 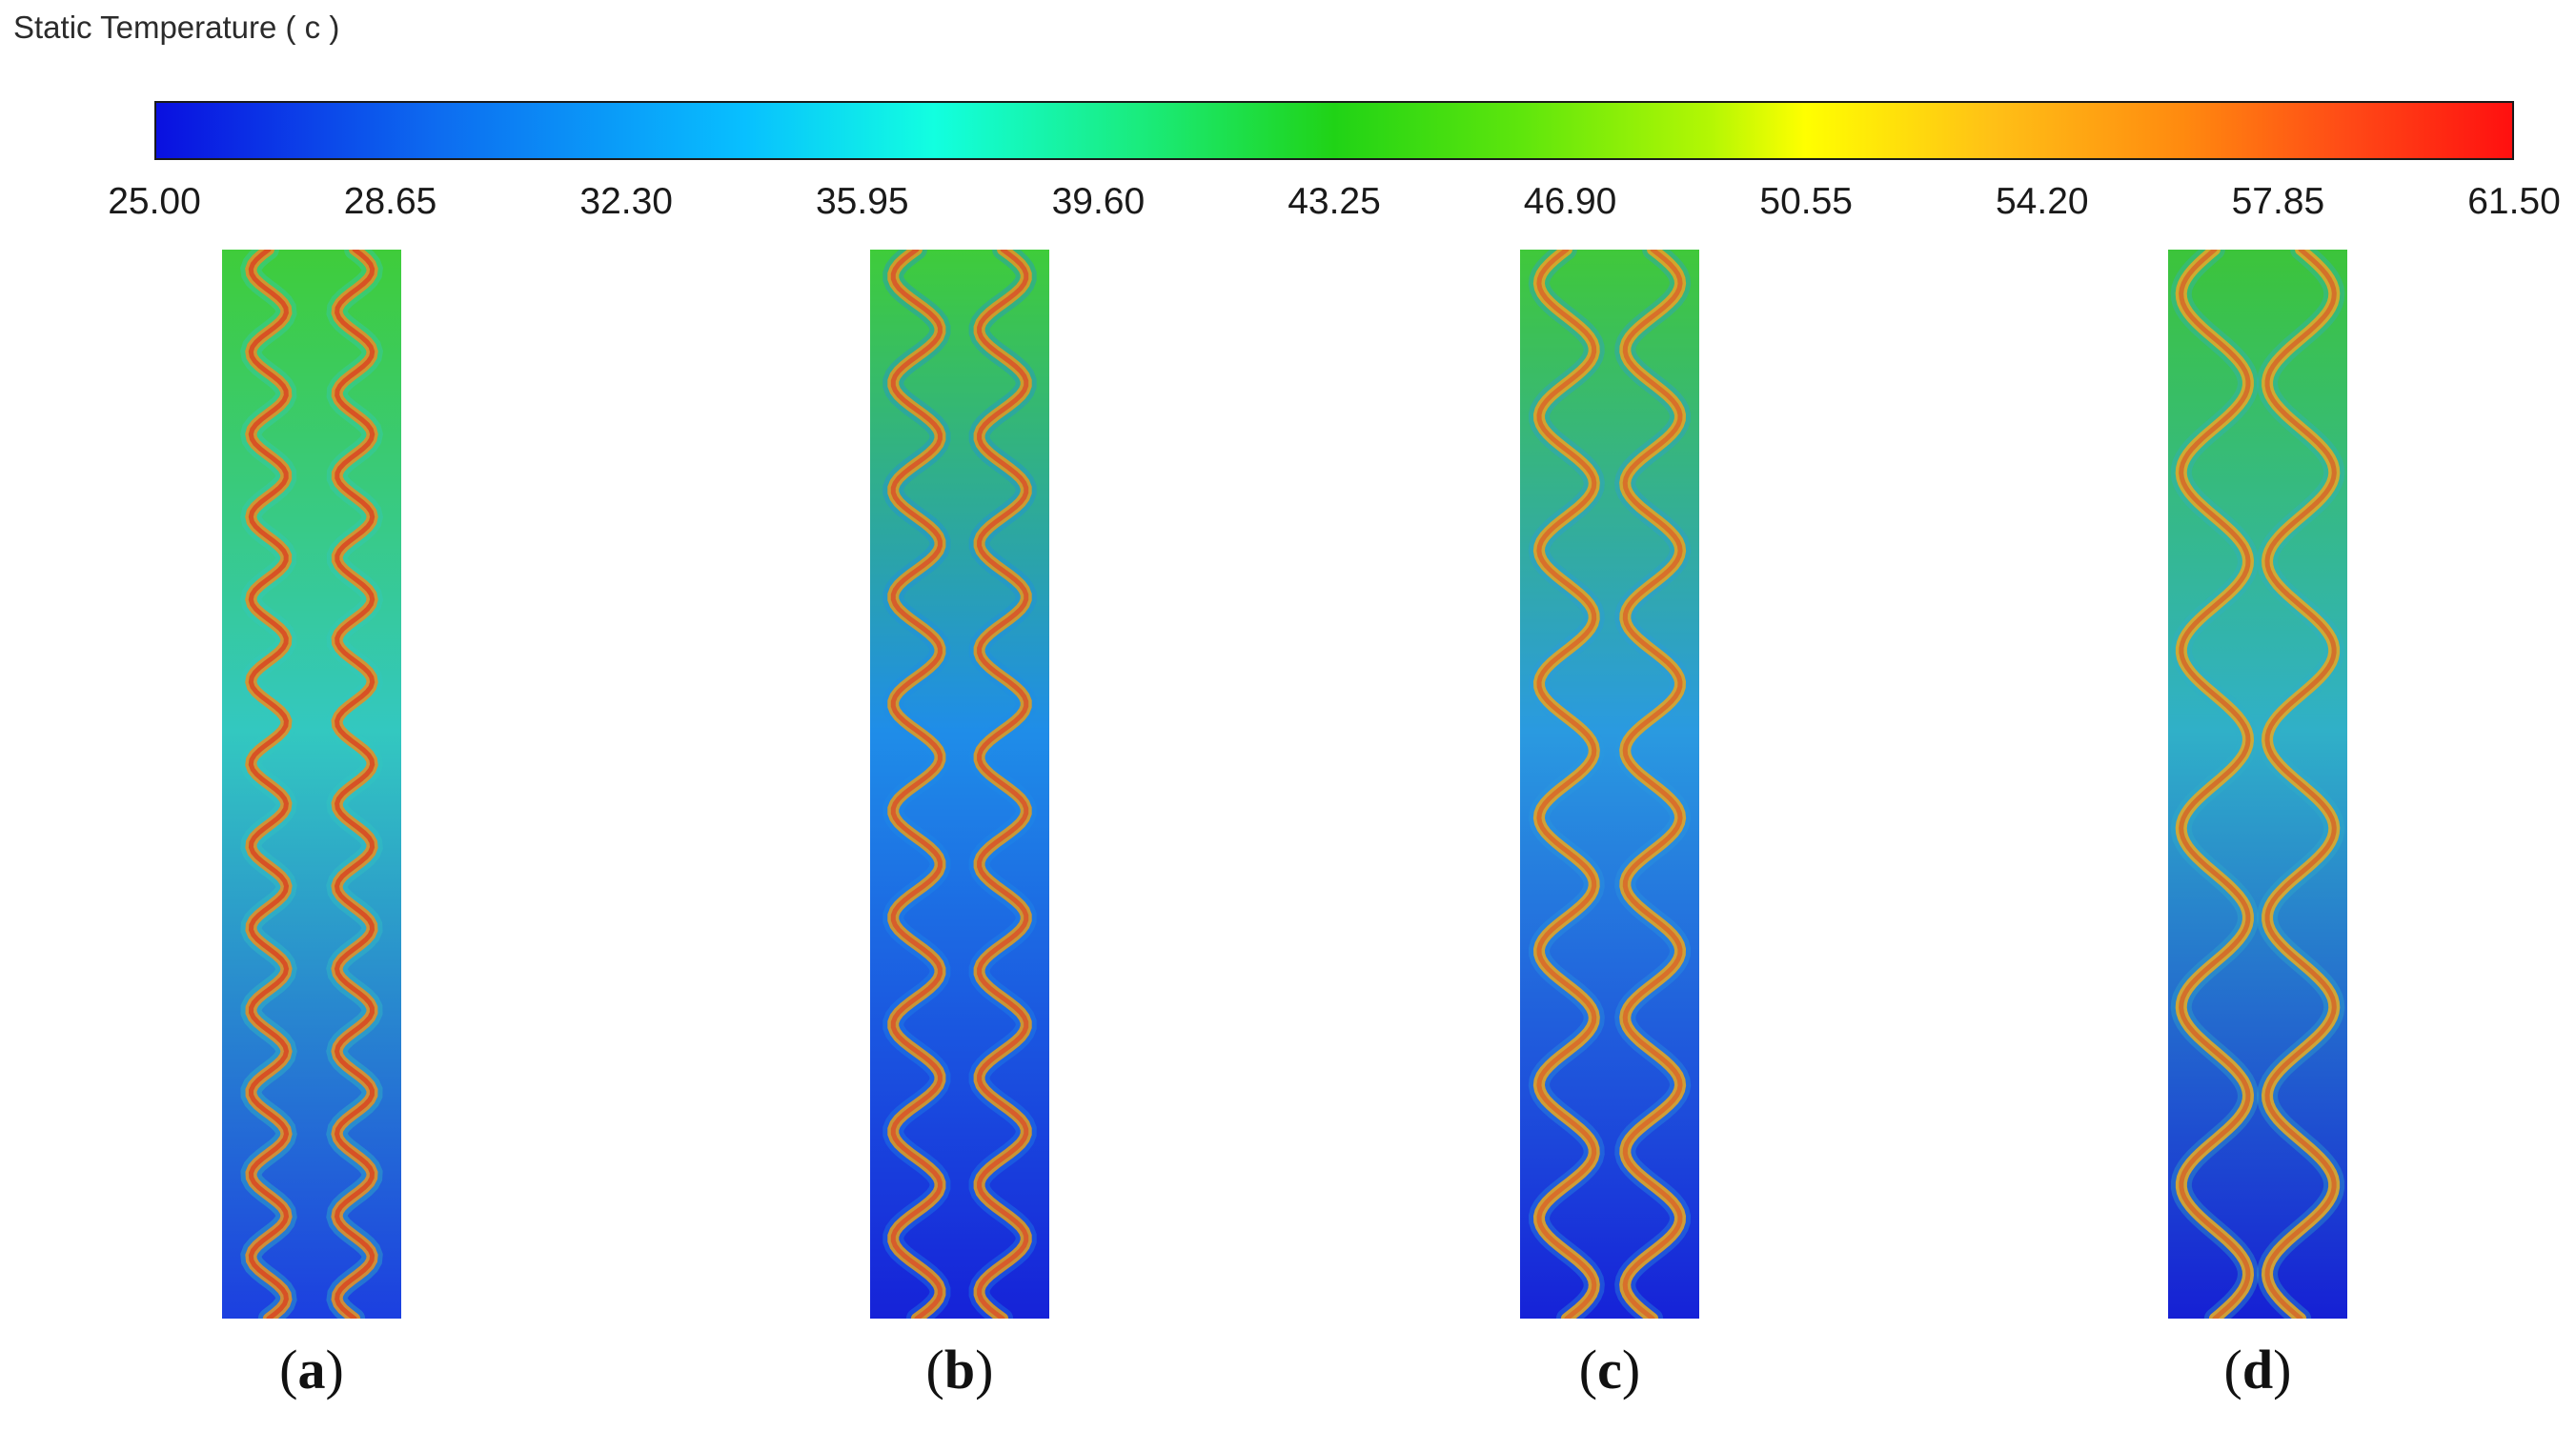 I want to click on contour-panel-c, so click(x=1609, y=784).